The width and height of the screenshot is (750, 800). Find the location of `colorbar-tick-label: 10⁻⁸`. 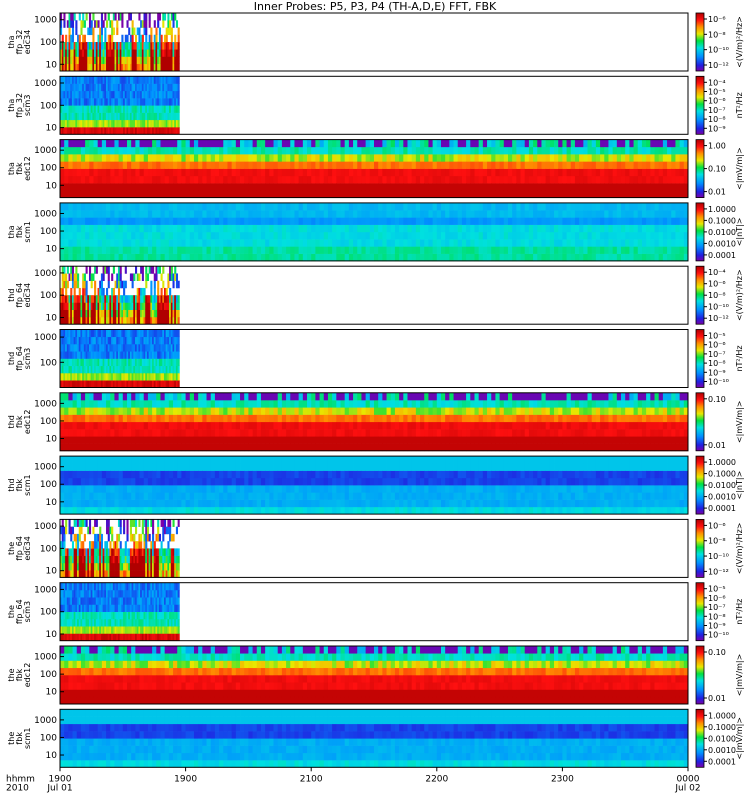

colorbar-tick-label: 10⁻⁸ is located at coordinates (717, 34).